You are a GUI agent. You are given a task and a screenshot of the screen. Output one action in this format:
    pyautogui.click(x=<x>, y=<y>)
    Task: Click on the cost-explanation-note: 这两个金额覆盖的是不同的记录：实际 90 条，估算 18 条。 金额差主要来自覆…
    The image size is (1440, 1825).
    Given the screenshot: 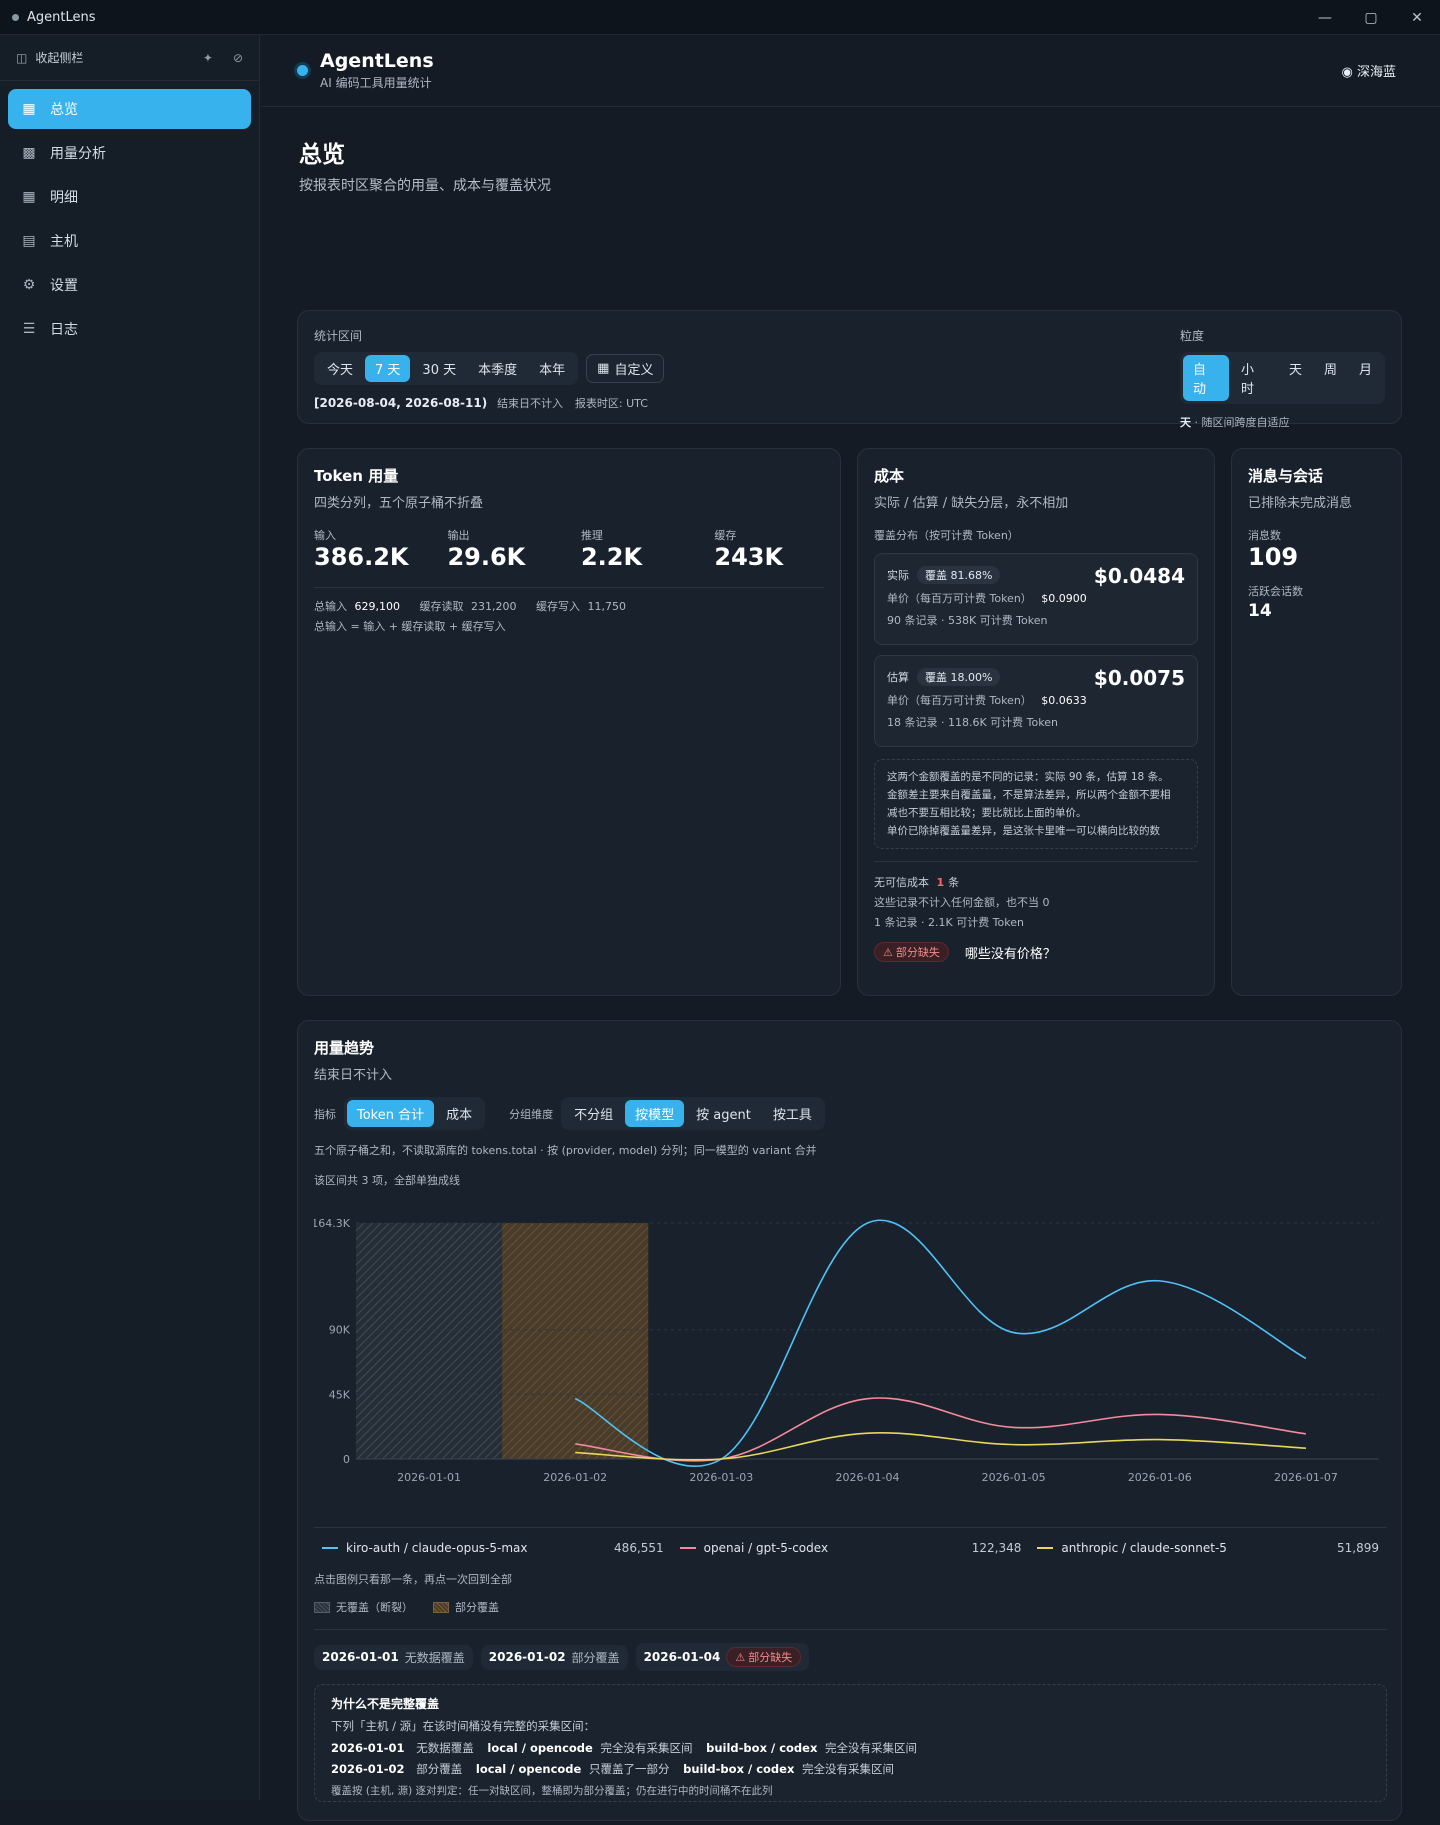 What is the action you would take?
    pyautogui.click(x=1036, y=804)
    